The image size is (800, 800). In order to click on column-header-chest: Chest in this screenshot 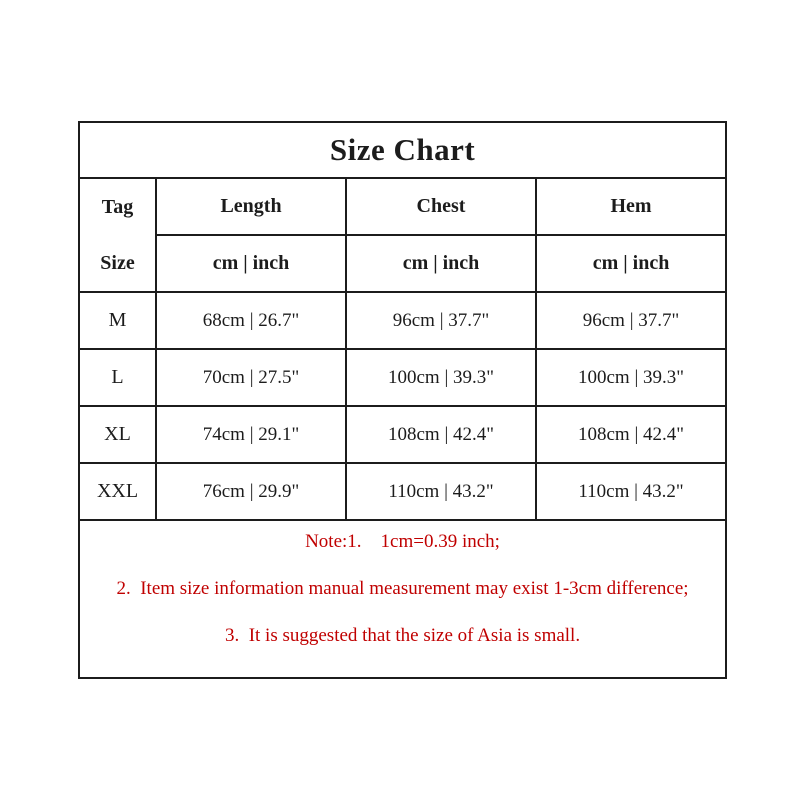, I will do `click(441, 206)`.